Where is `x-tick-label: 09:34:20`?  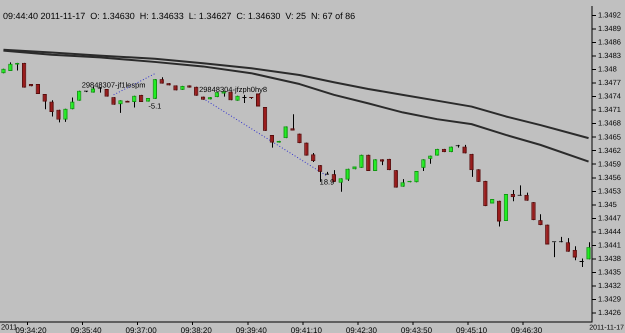
x-tick-label: 09:34:20 is located at coordinates (31, 329).